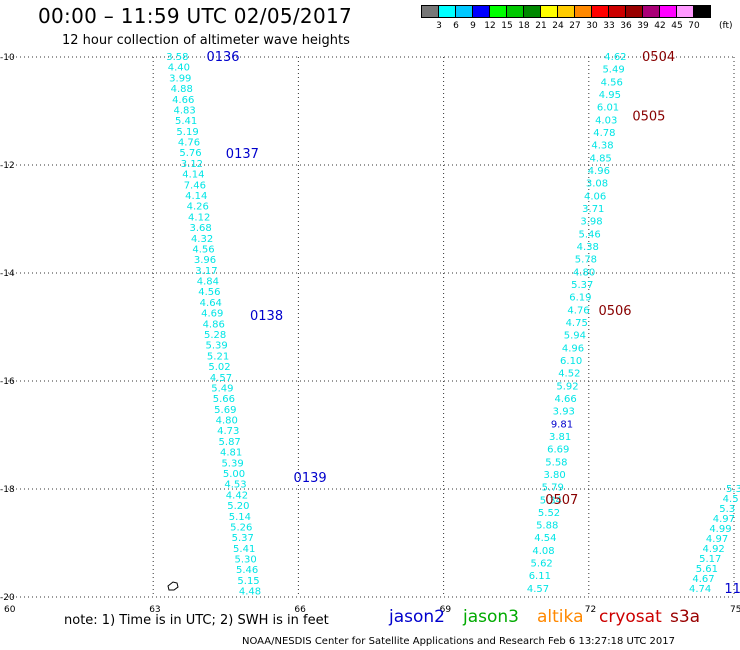  I want to click on color-scale-tick-label: 42, so click(660, 26).